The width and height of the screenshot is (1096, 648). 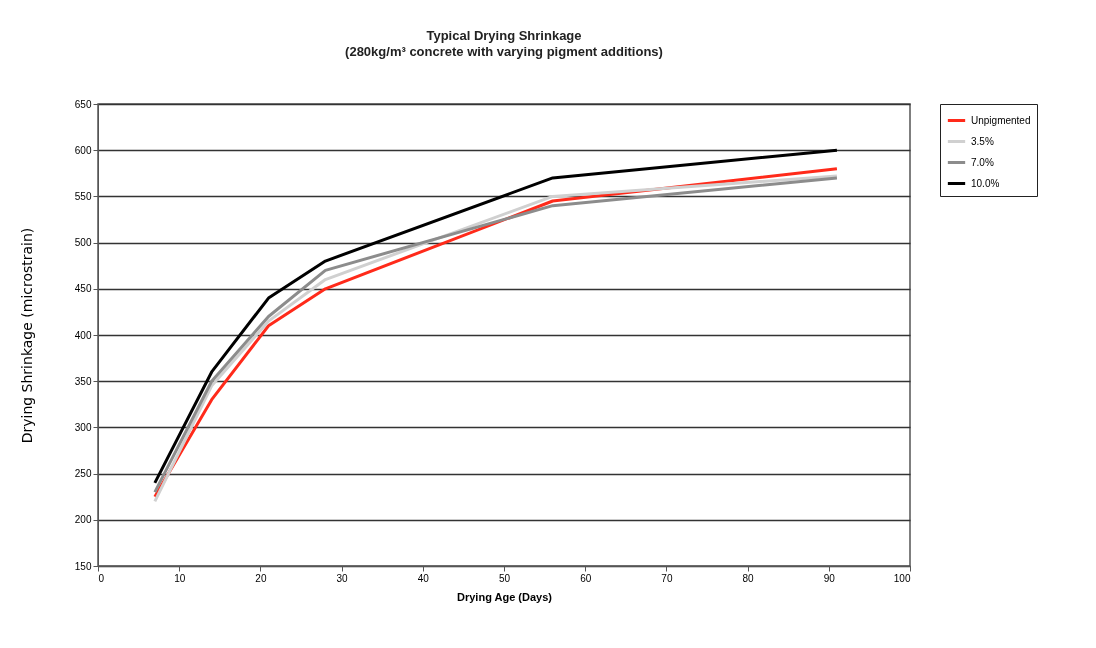 What do you see at coordinates (423, 578) in the screenshot?
I see `x-tick-label: 40` at bounding box center [423, 578].